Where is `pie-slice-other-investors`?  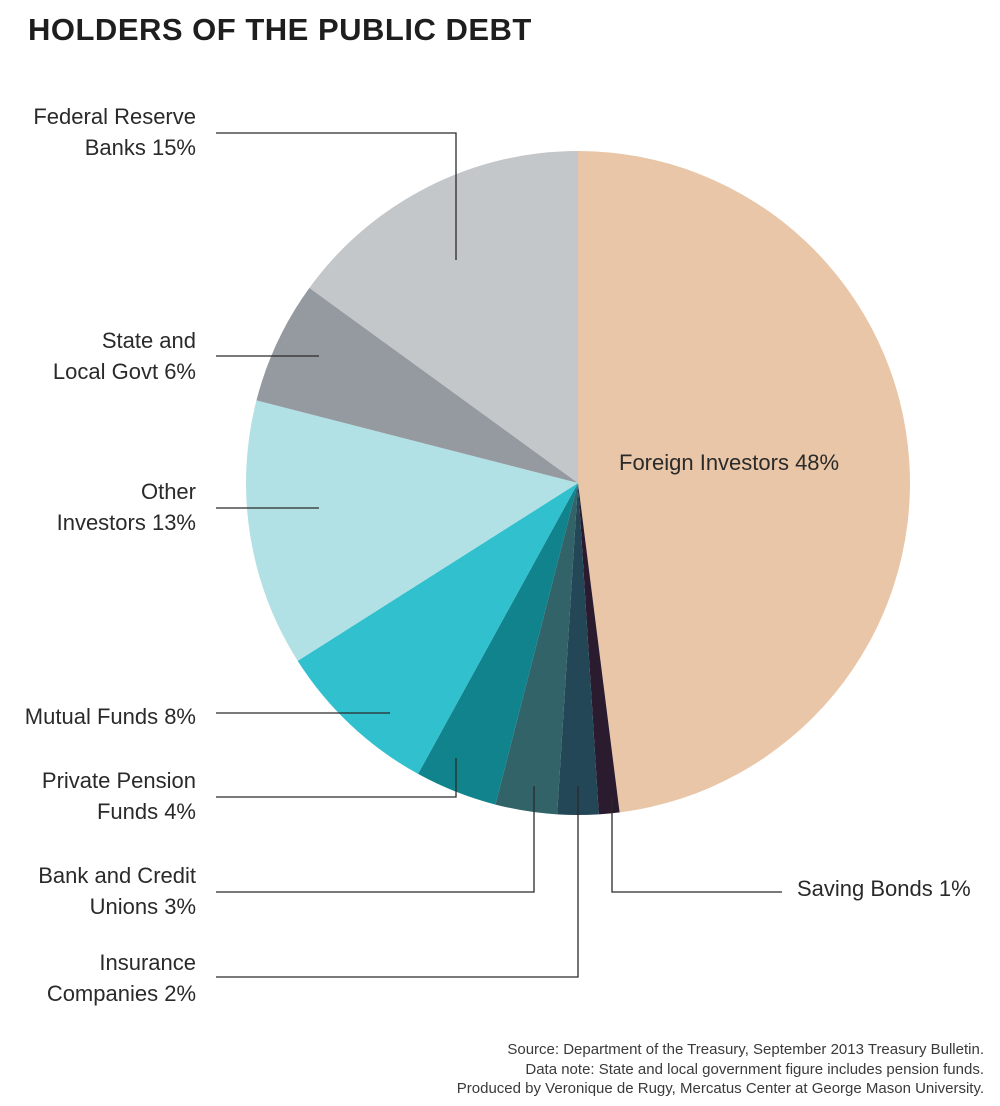 pie-slice-other-investors is located at coordinates (411, 530).